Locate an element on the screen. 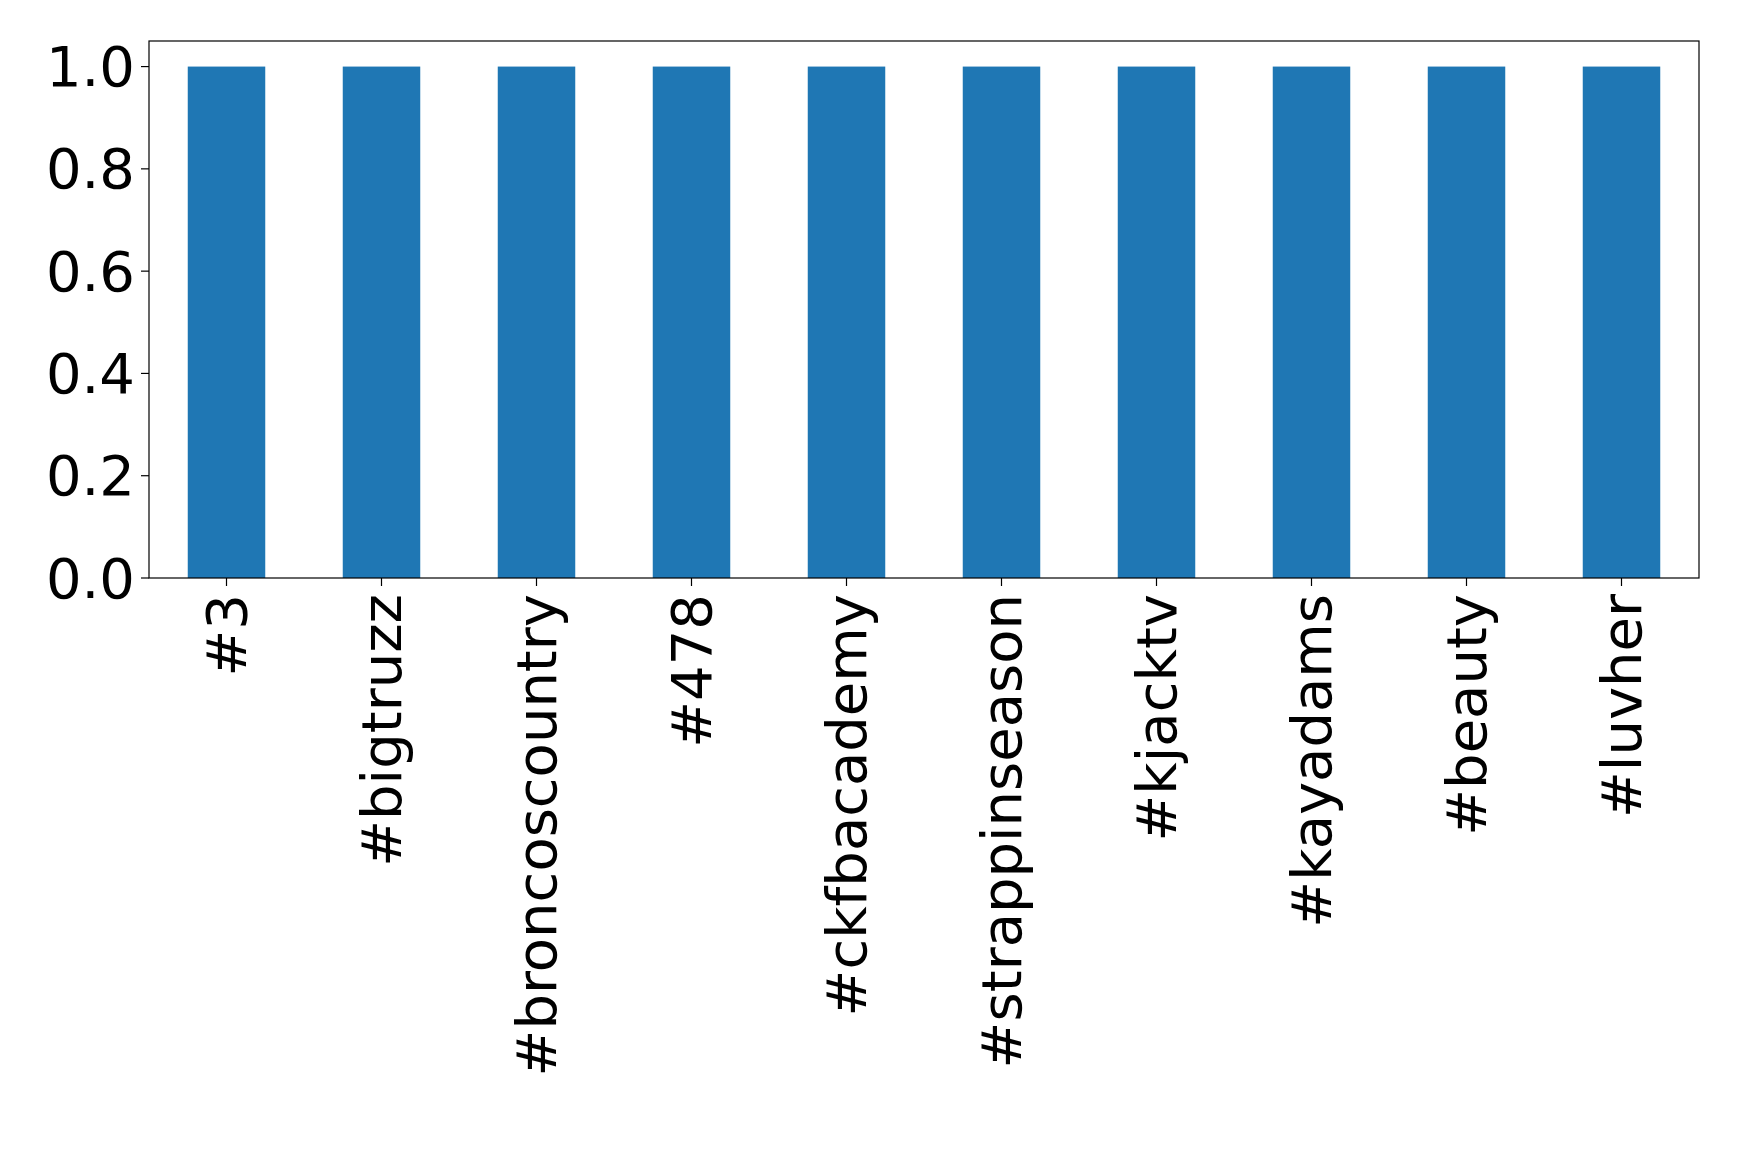  x-tick-label: #bigtruzz is located at coordinates (382, 730).